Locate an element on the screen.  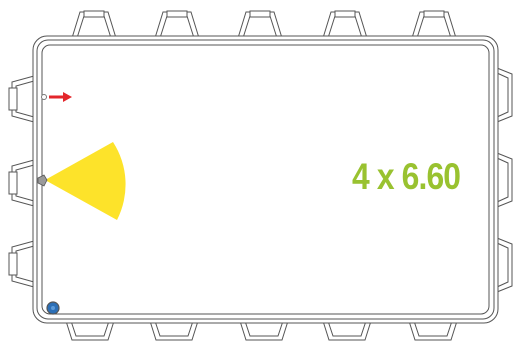
drain-icon is located at coordinates (53, 308).